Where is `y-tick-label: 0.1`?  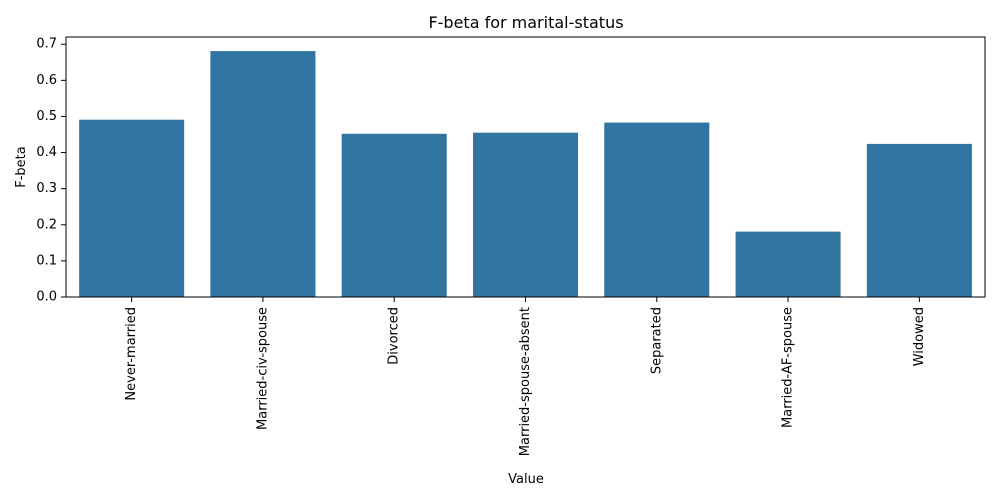 y-tick-label: 0.1 is located at coordinates (46, 260).